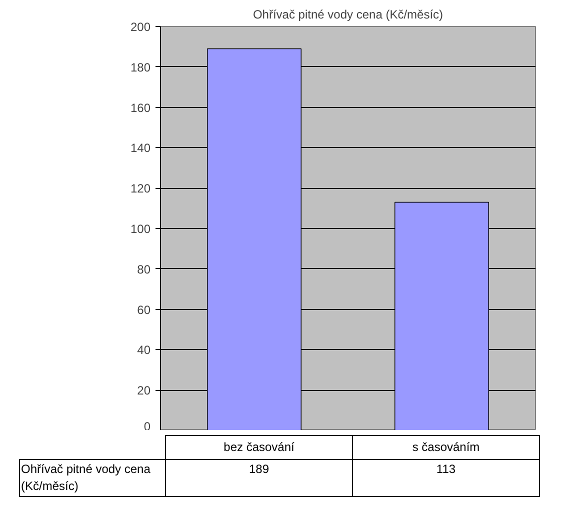  I want to click on x-tick-label: bez časování, so click(259, 448).